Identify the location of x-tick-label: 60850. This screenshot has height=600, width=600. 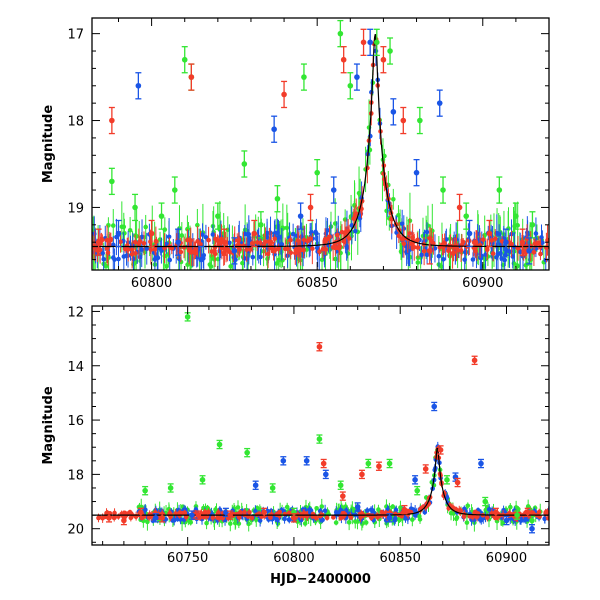
(317, 283).